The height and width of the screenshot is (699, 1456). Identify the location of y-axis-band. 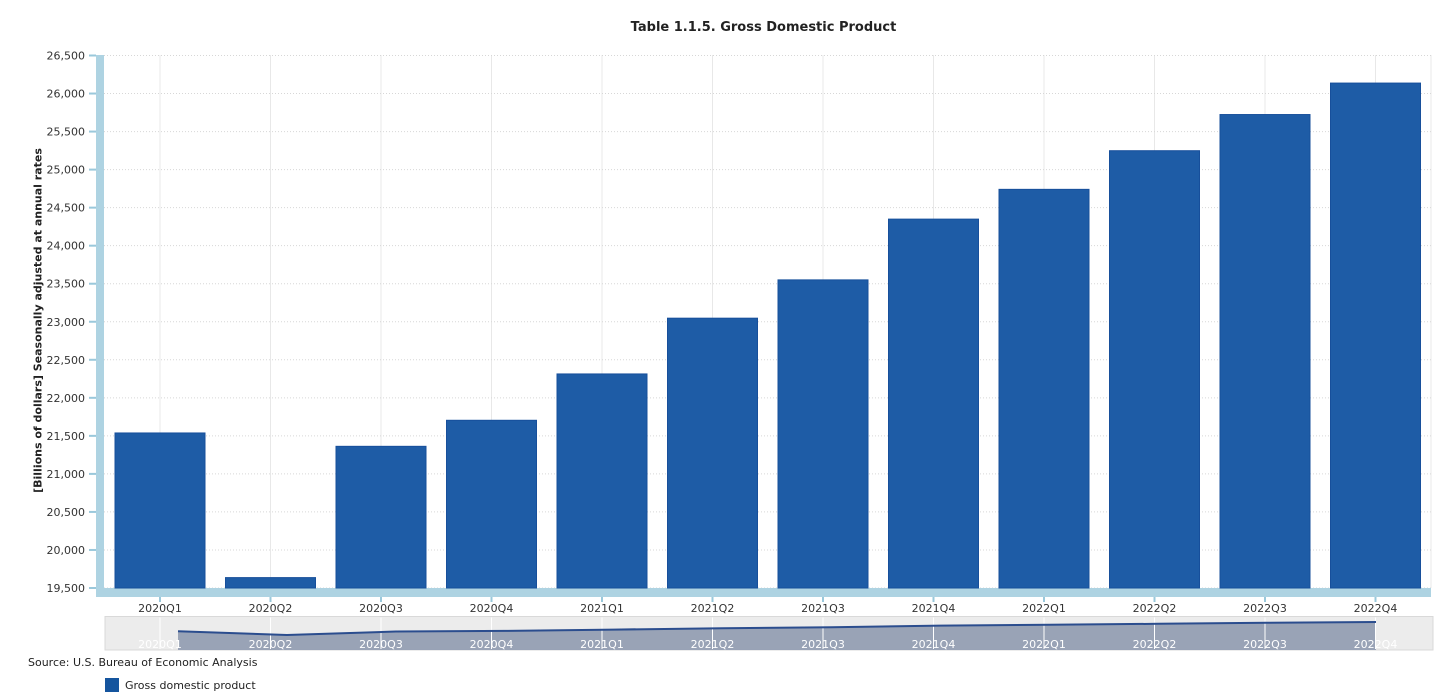
(100, 326).